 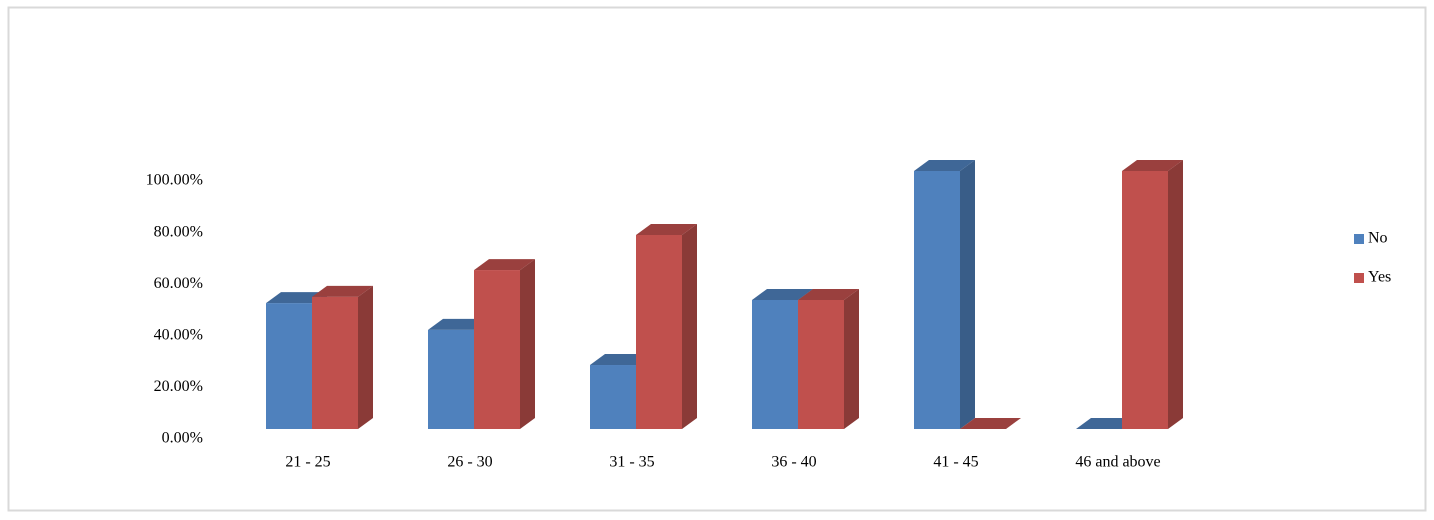 I want to click on y-tick-label: 60.00%, so click(x=178, y=283).